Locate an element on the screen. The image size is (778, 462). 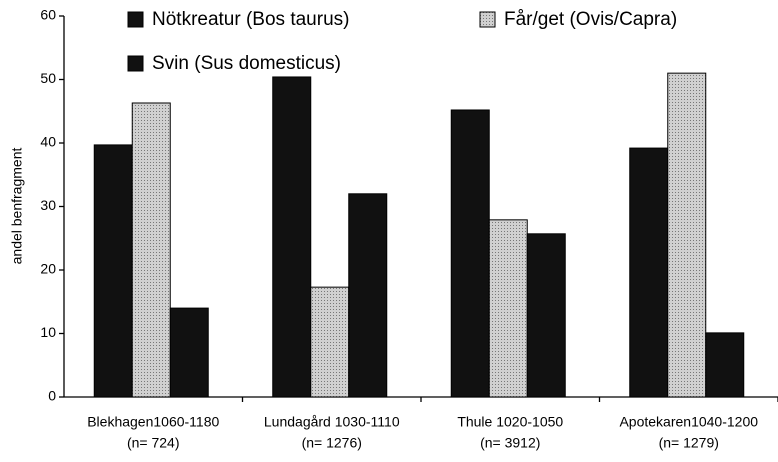
x-tick-label: Thule 1020-1050 is located at coordinates (510, 422).